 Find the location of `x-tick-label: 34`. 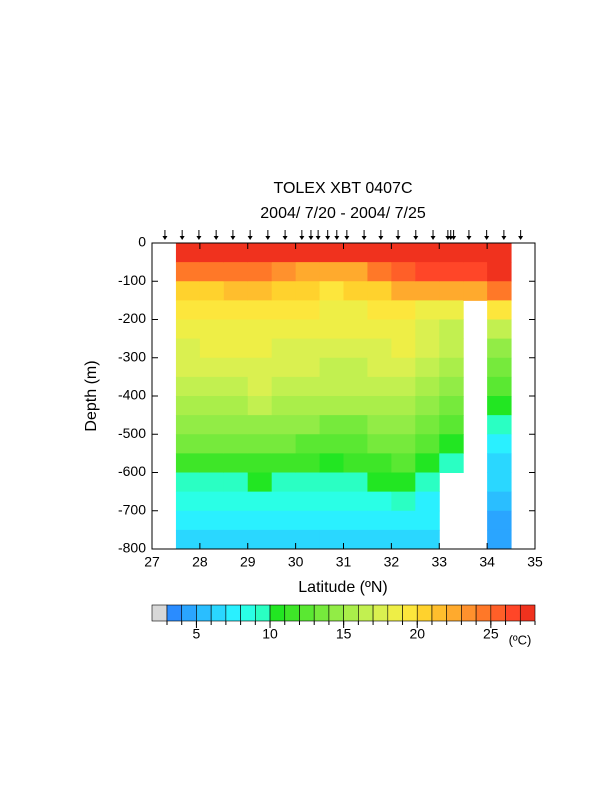

x-tick-label: 34 is located at coordinates (487, 562).